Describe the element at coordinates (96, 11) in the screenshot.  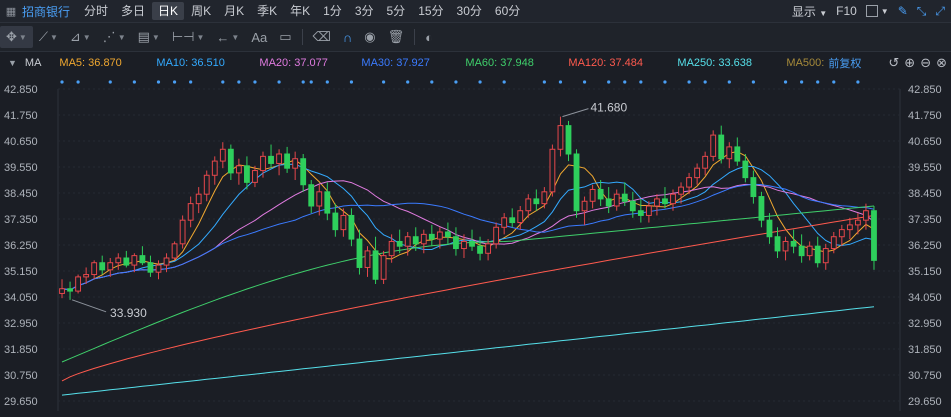
I see `tab-fenshi: 分时` at that location.